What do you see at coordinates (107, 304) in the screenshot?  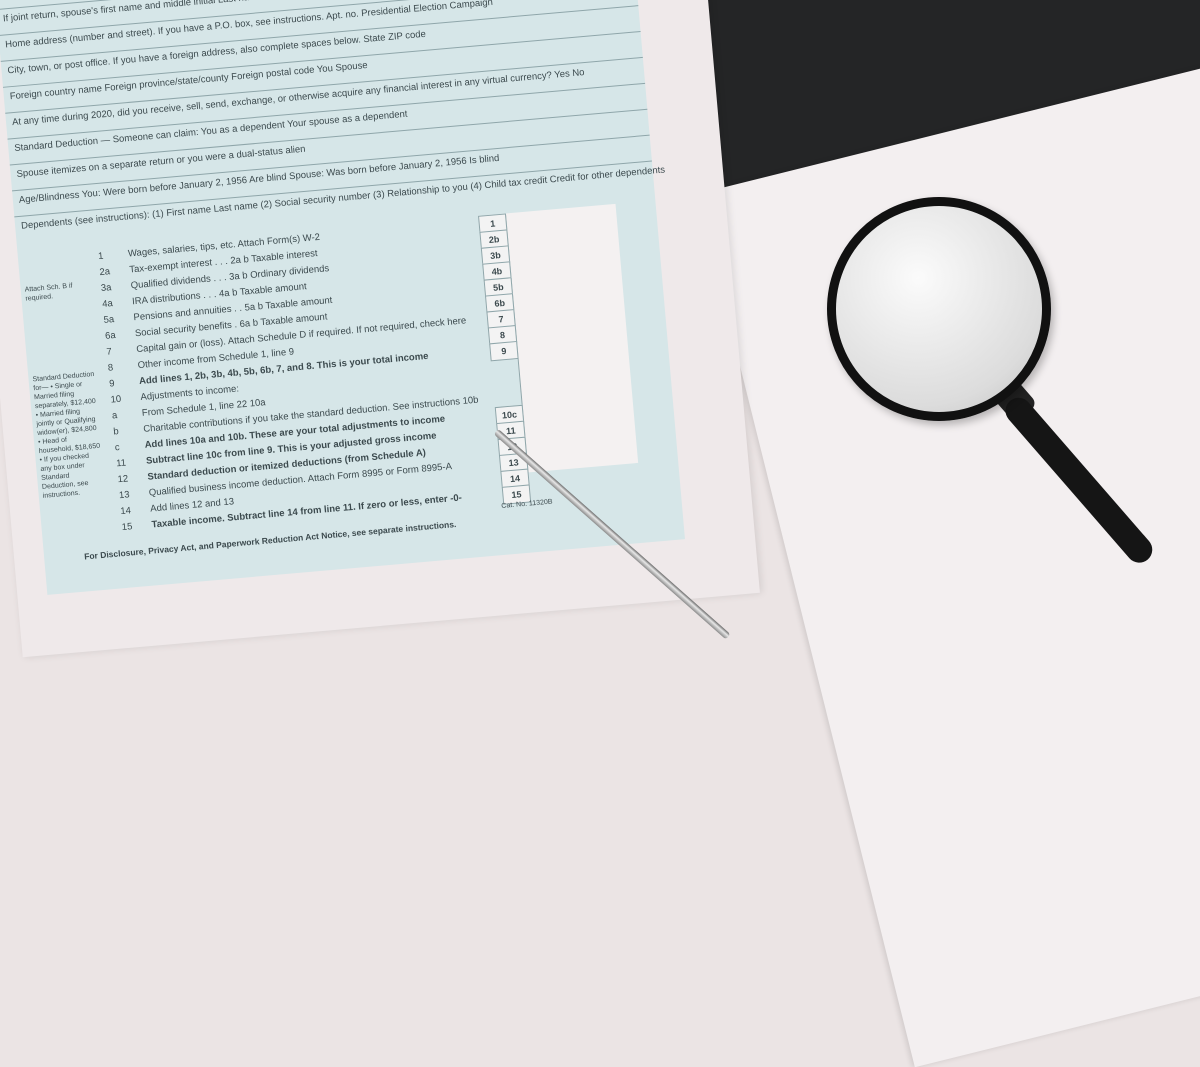 I see `line-number: 4a` at bounding box center [107, 304].